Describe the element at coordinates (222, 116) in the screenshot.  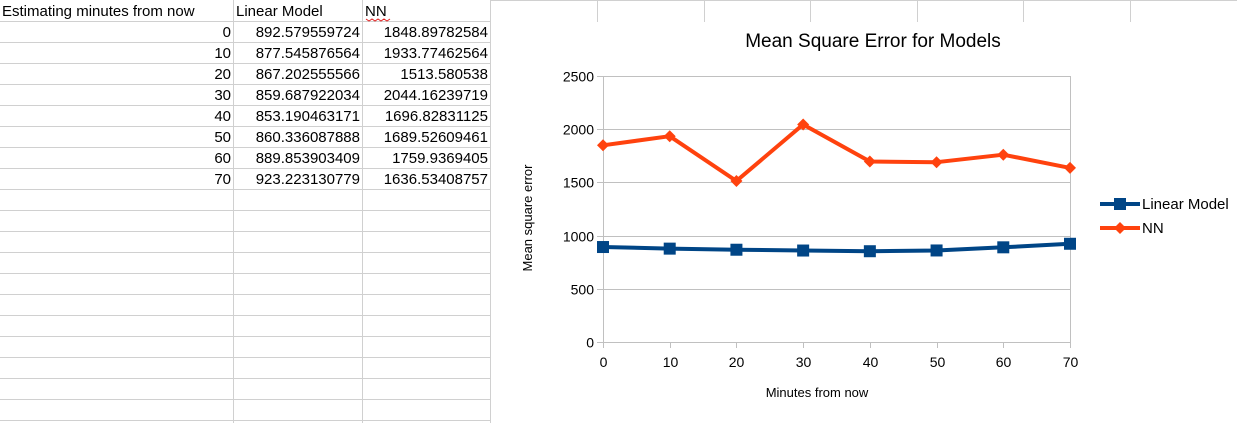
I see `table-cell: 40` at that location.